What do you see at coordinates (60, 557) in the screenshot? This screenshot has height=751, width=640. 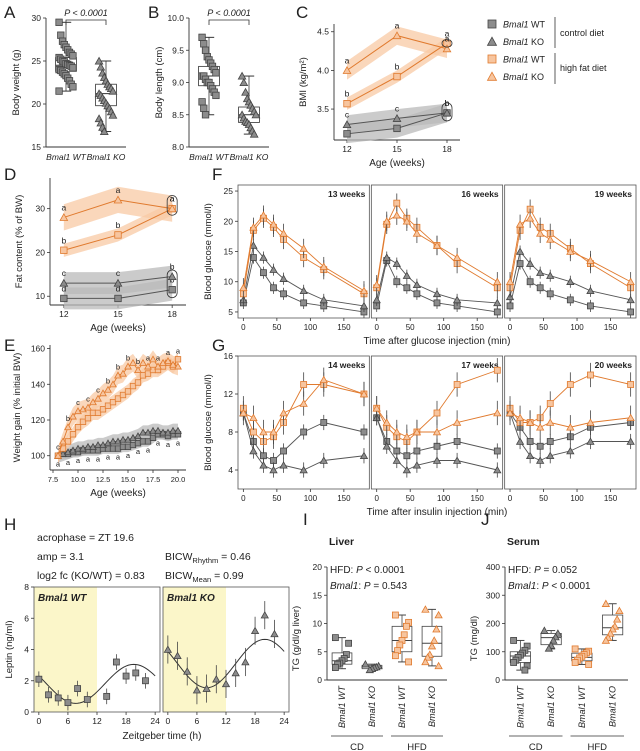 I see `amplitude-stat: amp = 3.1` at bounding box center [60, 557].